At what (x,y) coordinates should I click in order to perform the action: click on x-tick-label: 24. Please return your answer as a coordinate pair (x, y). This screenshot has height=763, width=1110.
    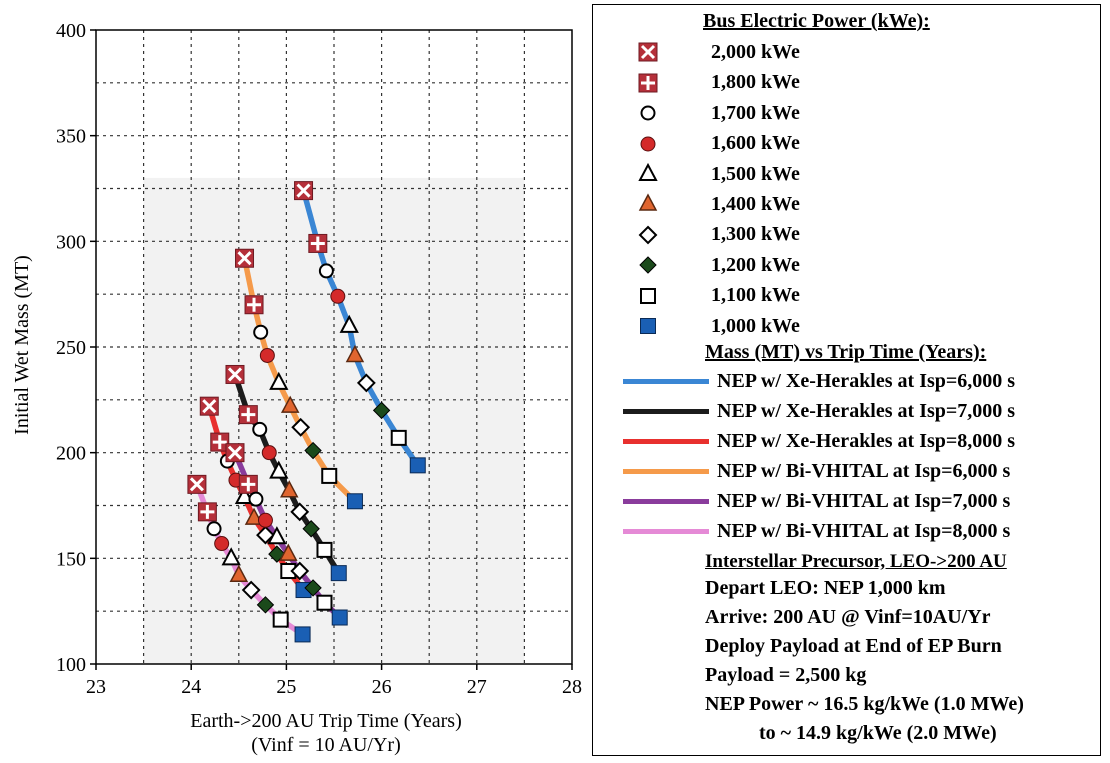
    Looking at the image, I should click on (191, 687).